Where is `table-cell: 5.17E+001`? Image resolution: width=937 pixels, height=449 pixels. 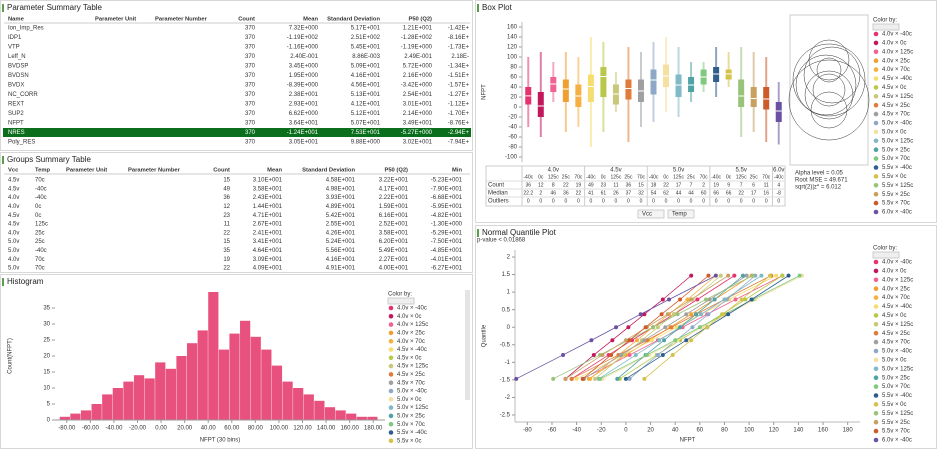 table-cell: 5.17E+001 is located at coordinates (366, 29).